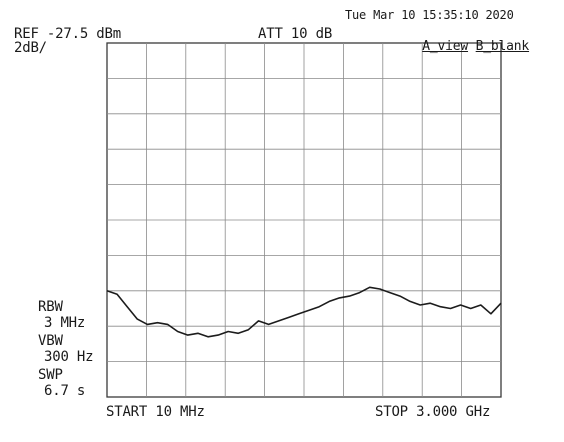 The width and height of the screenshot is (564, 442). Describe the element at coordinates (429, 15) in the screenshot. I see `datetime-readout: Tue Mar 10 15:35:10 2020` at that location.